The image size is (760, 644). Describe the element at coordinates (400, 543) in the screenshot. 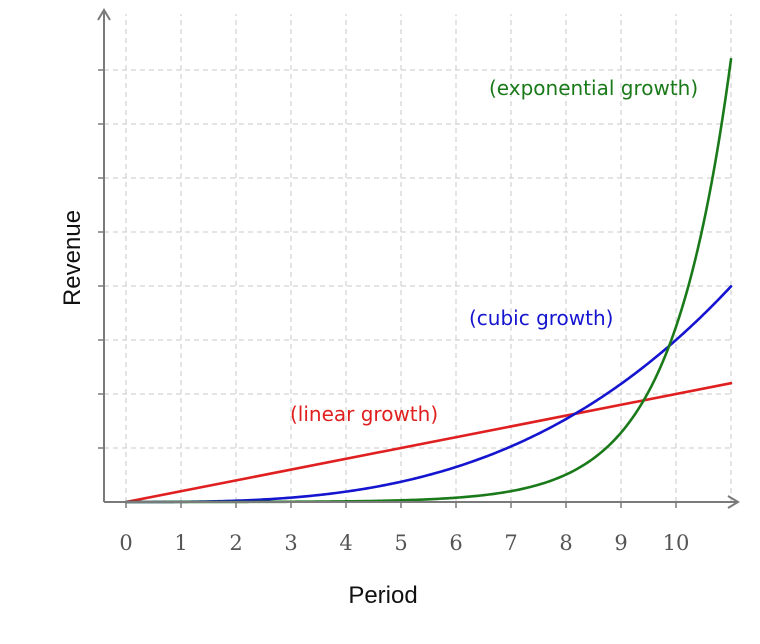

I see `x-tick-label: 5` at that location.